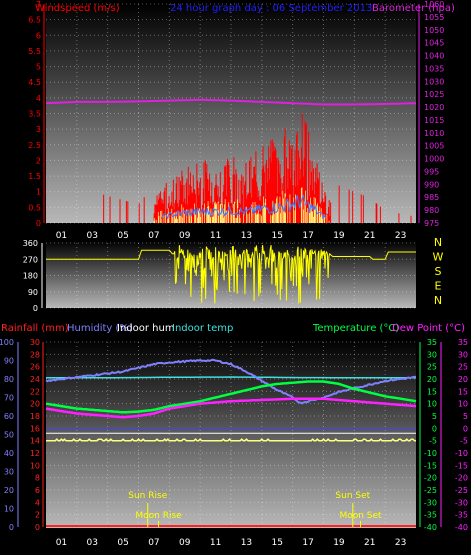  Describe the element at coordinates (432, 354) in the screenshot. I see `temperature-tick-label: 30` at that location.